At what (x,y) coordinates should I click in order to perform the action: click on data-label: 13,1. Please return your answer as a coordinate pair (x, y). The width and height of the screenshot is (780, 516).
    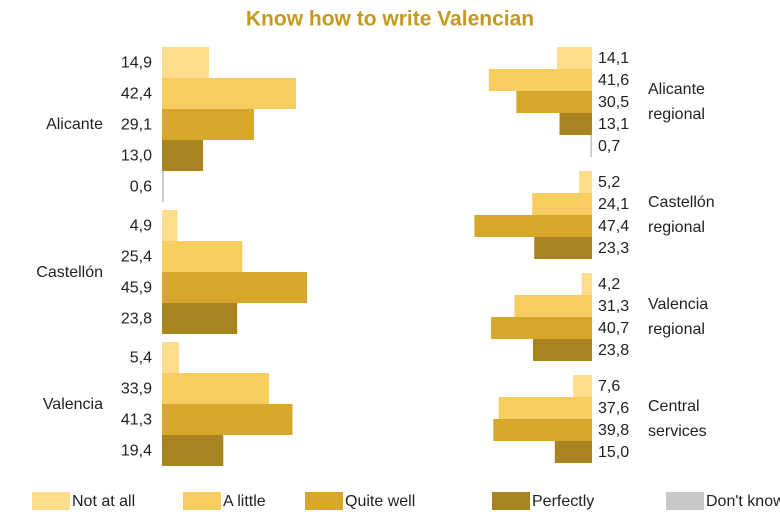
    Looking at the image, I should click on (613, 124).